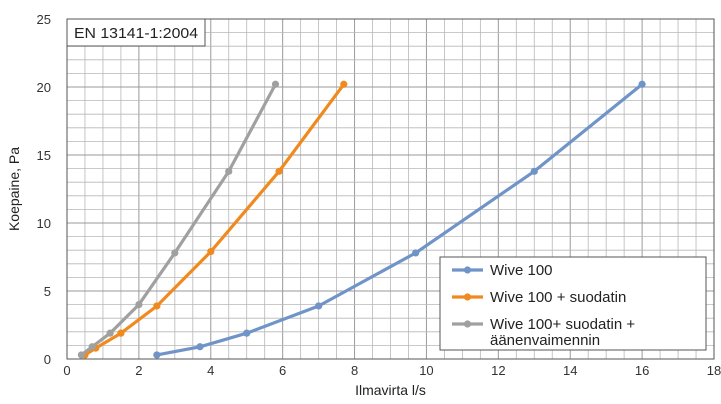  Describe the element at coordinates (426, 370) in the screenshot. I see `x-tick-label: 10` at that location.